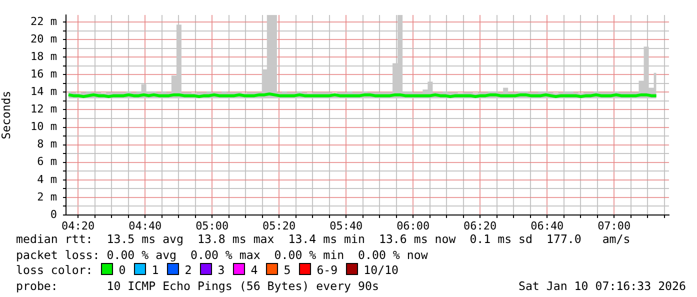 Image resolution: width=697 pixels, height=297 pixels. Describe the element at coordinates (221, 270) in the screenshot. I see `legend-label: 3` at that location.